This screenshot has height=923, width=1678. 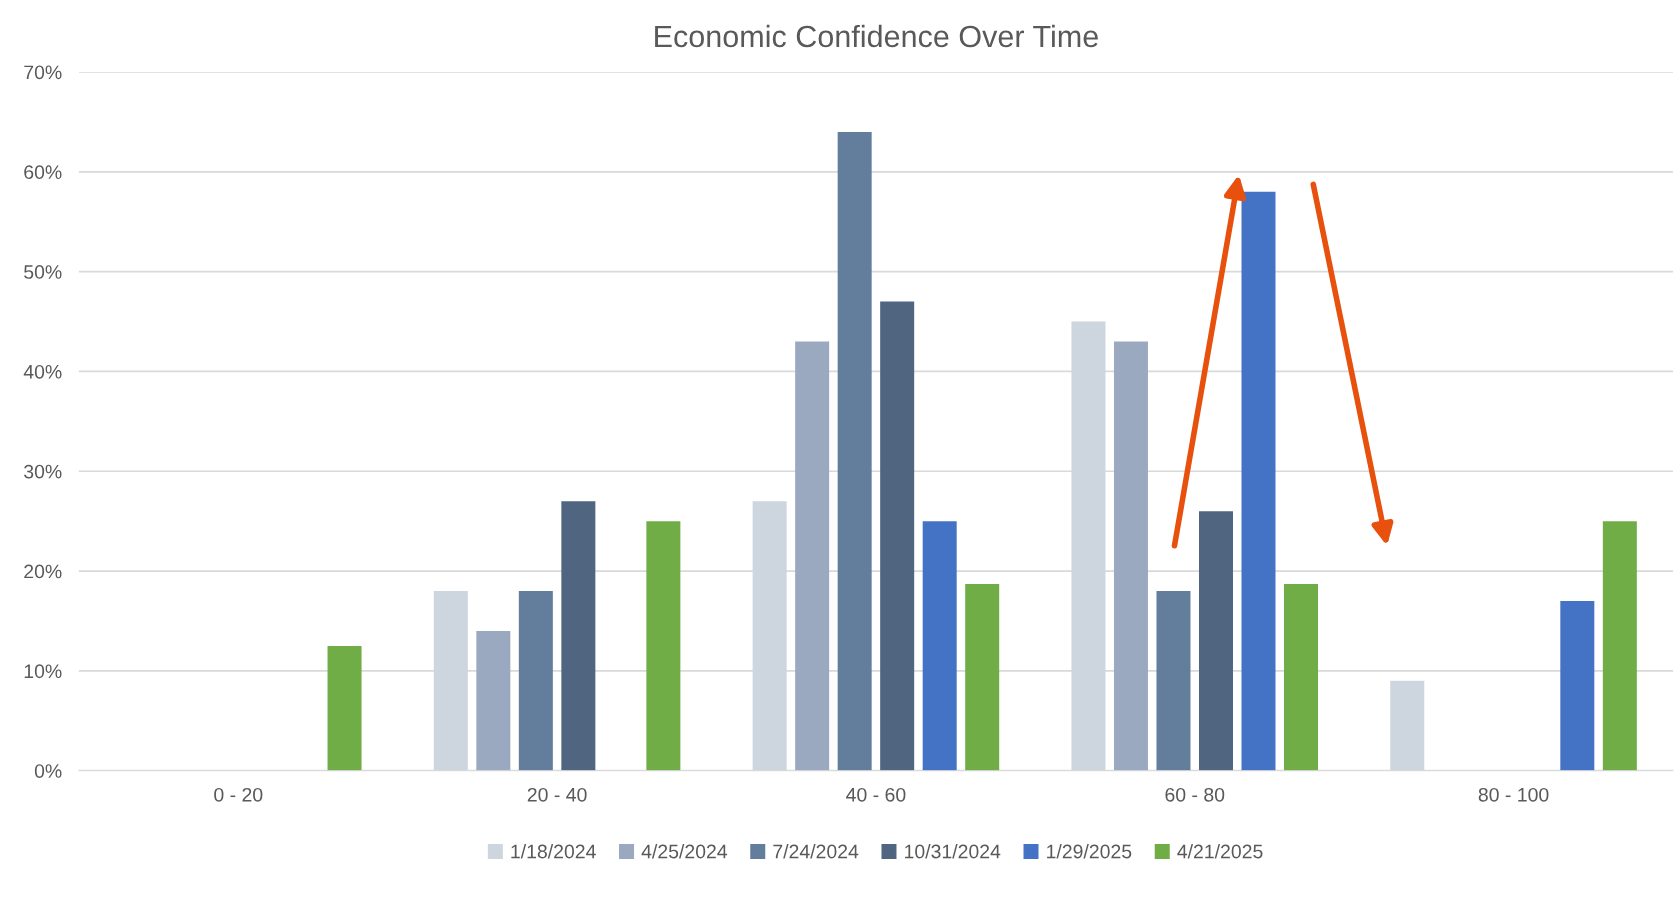 I want to click on y-tick-label: 50%, so click(x=43, y=272).